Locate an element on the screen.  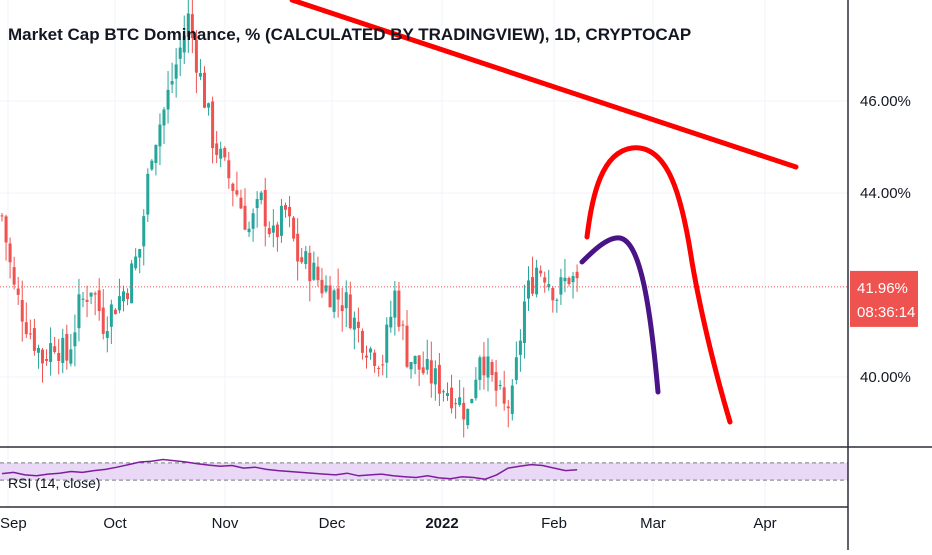
y-tick-label: 40.00% is located at coordinates (885, 377).